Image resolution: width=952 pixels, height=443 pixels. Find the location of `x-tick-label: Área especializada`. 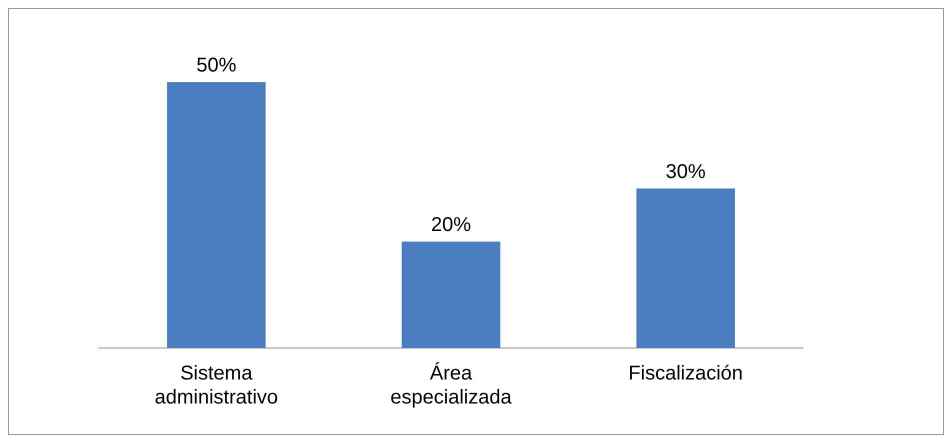

x-tick-label: Área especializada is located at coordinates (451, 385).